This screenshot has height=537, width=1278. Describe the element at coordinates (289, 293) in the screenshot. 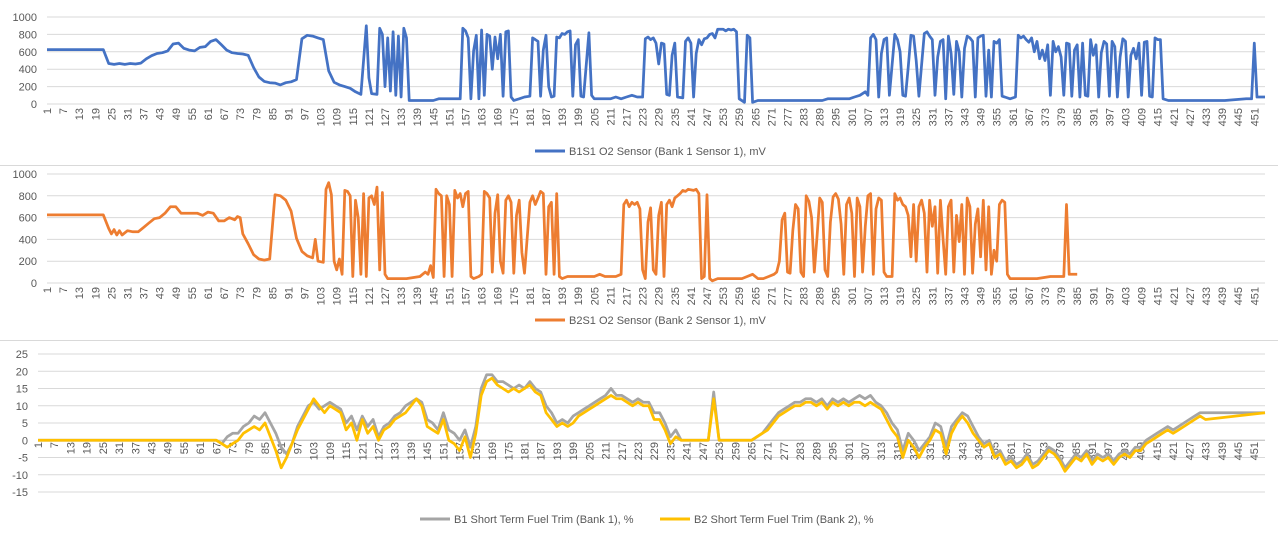

I see `x-tick-label: 91` at that location.